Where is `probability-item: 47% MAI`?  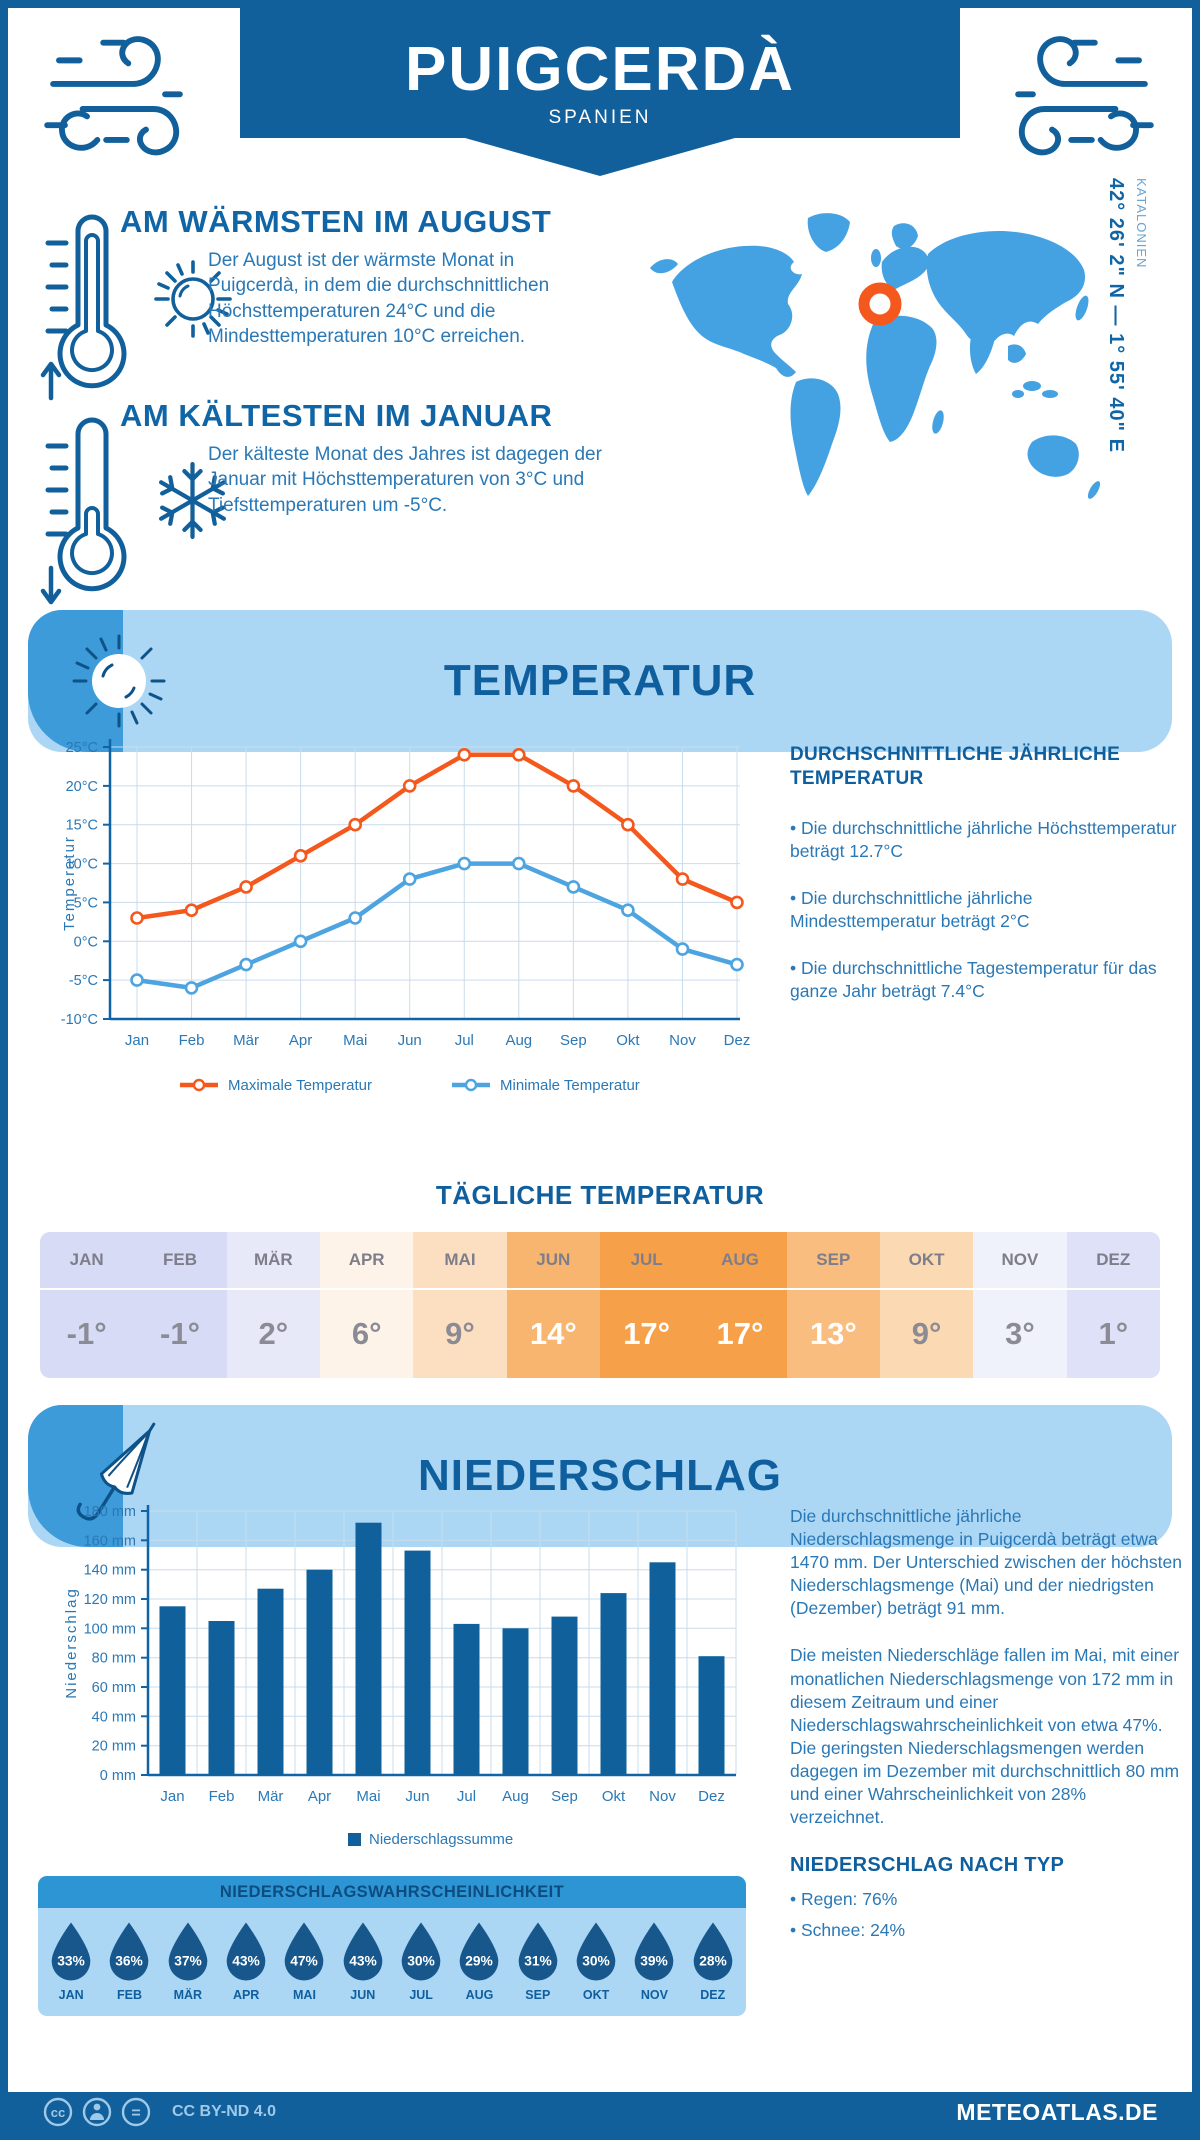 probability-item: 47% MAI is located at coordinates (304, 1961).